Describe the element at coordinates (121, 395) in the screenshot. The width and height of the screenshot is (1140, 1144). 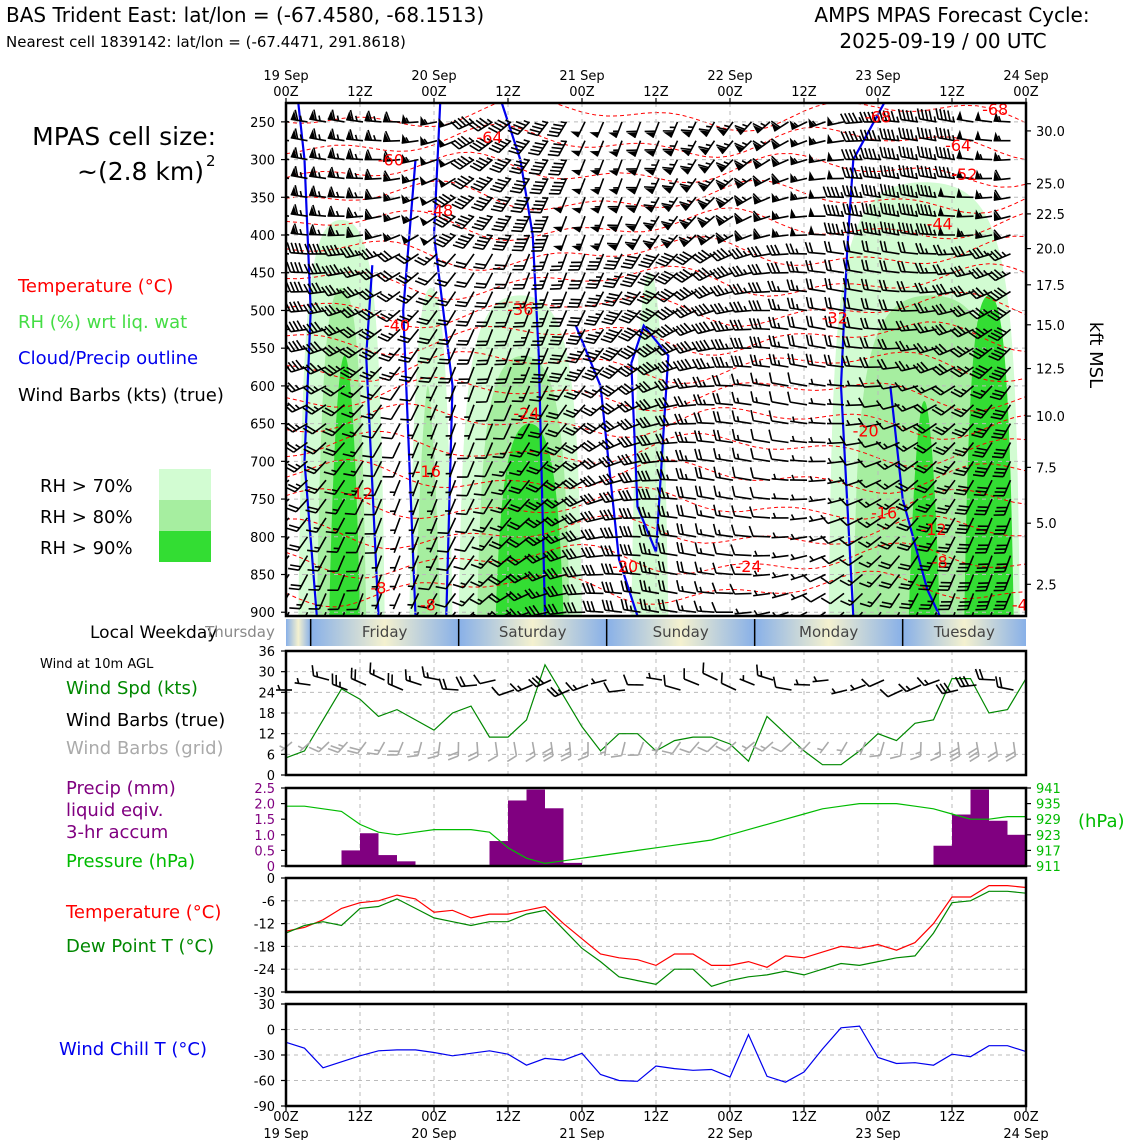
I see `legend-wind-barbs: Wind Barbs (kts) (true)` at that location.